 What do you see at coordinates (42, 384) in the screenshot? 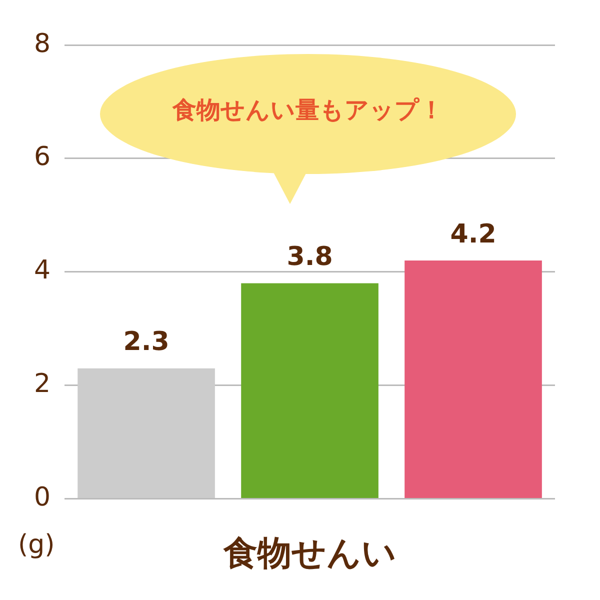
I see `y-tick-label: 2` at bounding box center [42, 384].